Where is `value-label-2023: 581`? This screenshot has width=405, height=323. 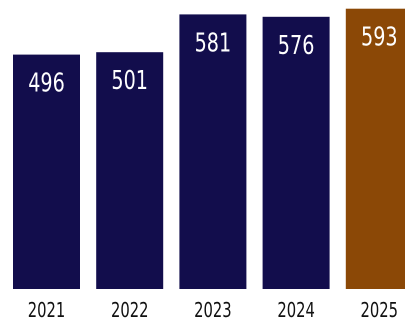 value-label-2023: 581 is located at coordinates (213, 42).